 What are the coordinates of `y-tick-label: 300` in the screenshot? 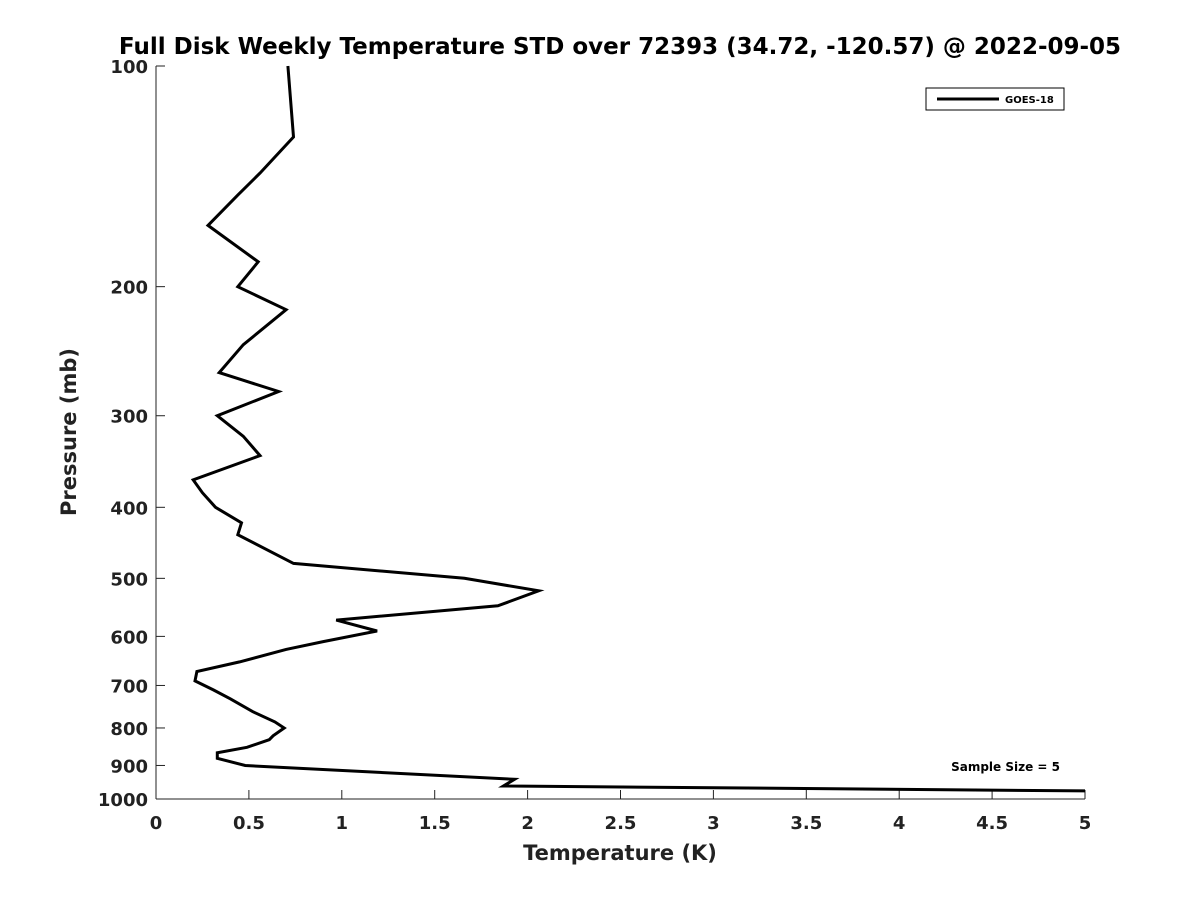 It's located at (129, 417).